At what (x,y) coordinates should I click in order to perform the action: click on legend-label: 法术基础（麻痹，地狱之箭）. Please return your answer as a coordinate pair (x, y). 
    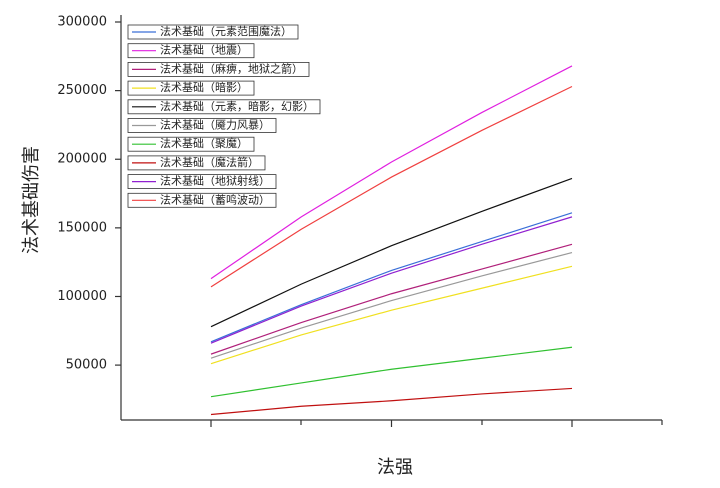
    Looking at the image, I should click on (231, 68).